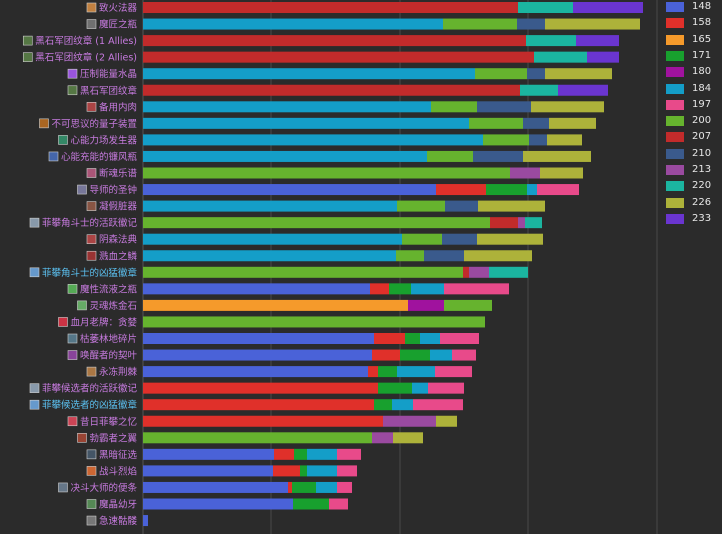 Image resolution: width=722 pixels, height=534 pixels. I want to click on category-label: 黑石军团纹章 (1 Allies), so click(86, 41).